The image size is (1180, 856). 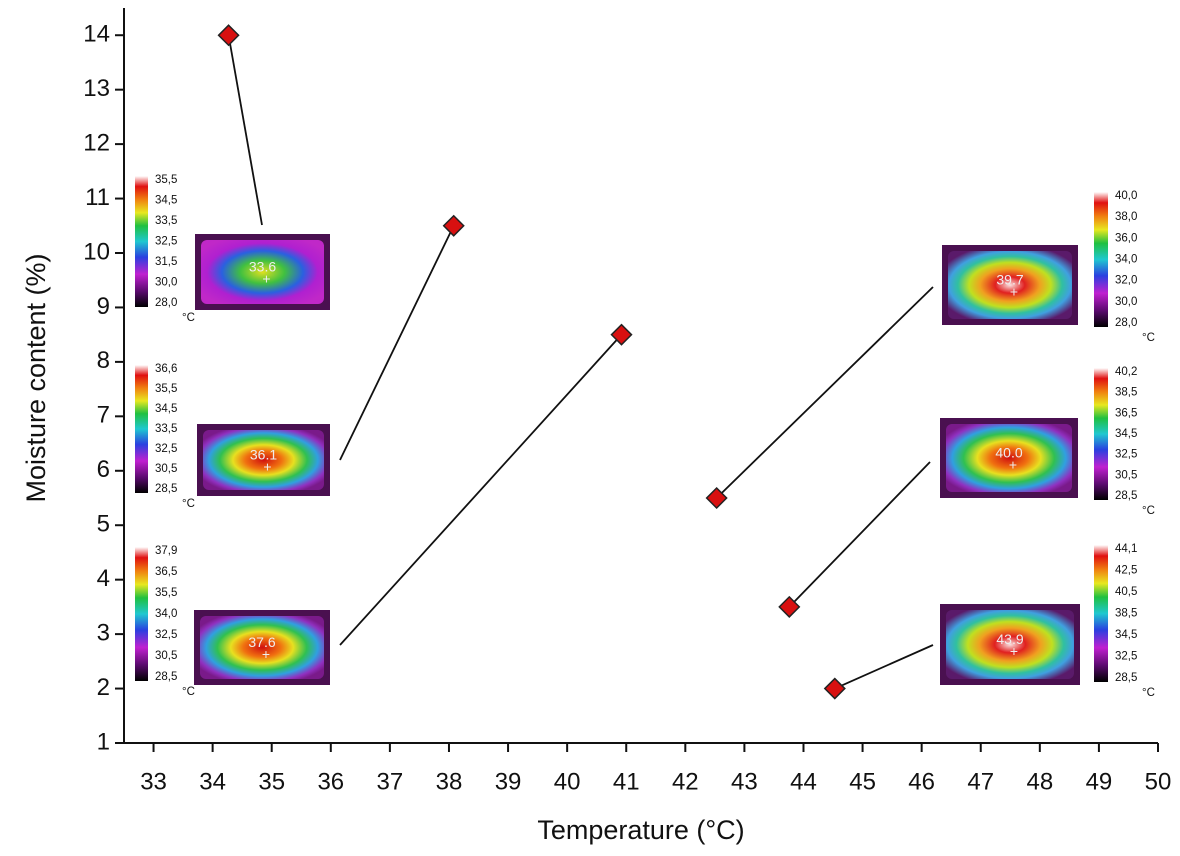 I want to click on x-tick-label: 42, so click(x=685, y=781).